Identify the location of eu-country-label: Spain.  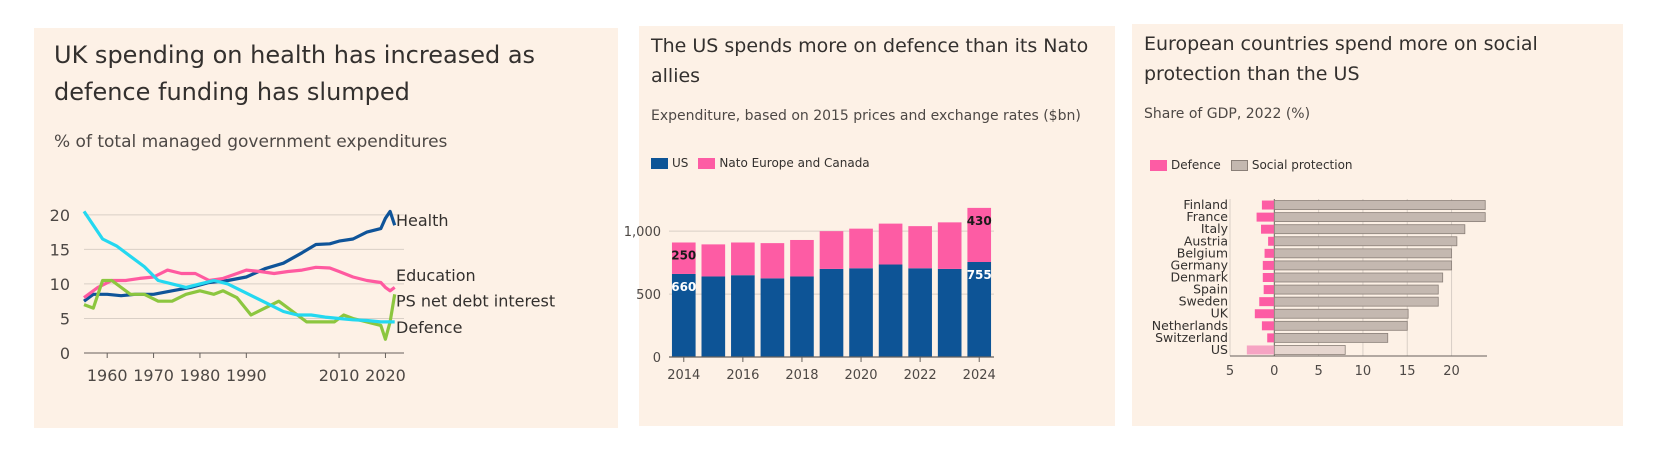
(1210, 289).